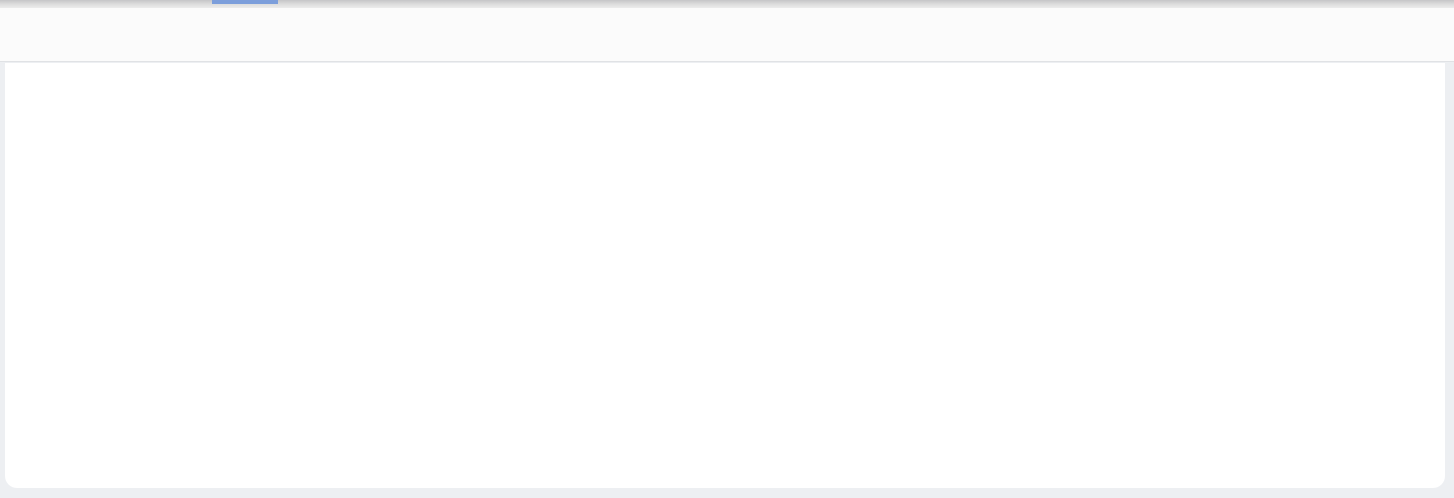 The height and width of the screenshot is (498, 1454). Describe the element at coordinates (727, 35) in the screenshot. I see `chart-legend-bar` at that location.